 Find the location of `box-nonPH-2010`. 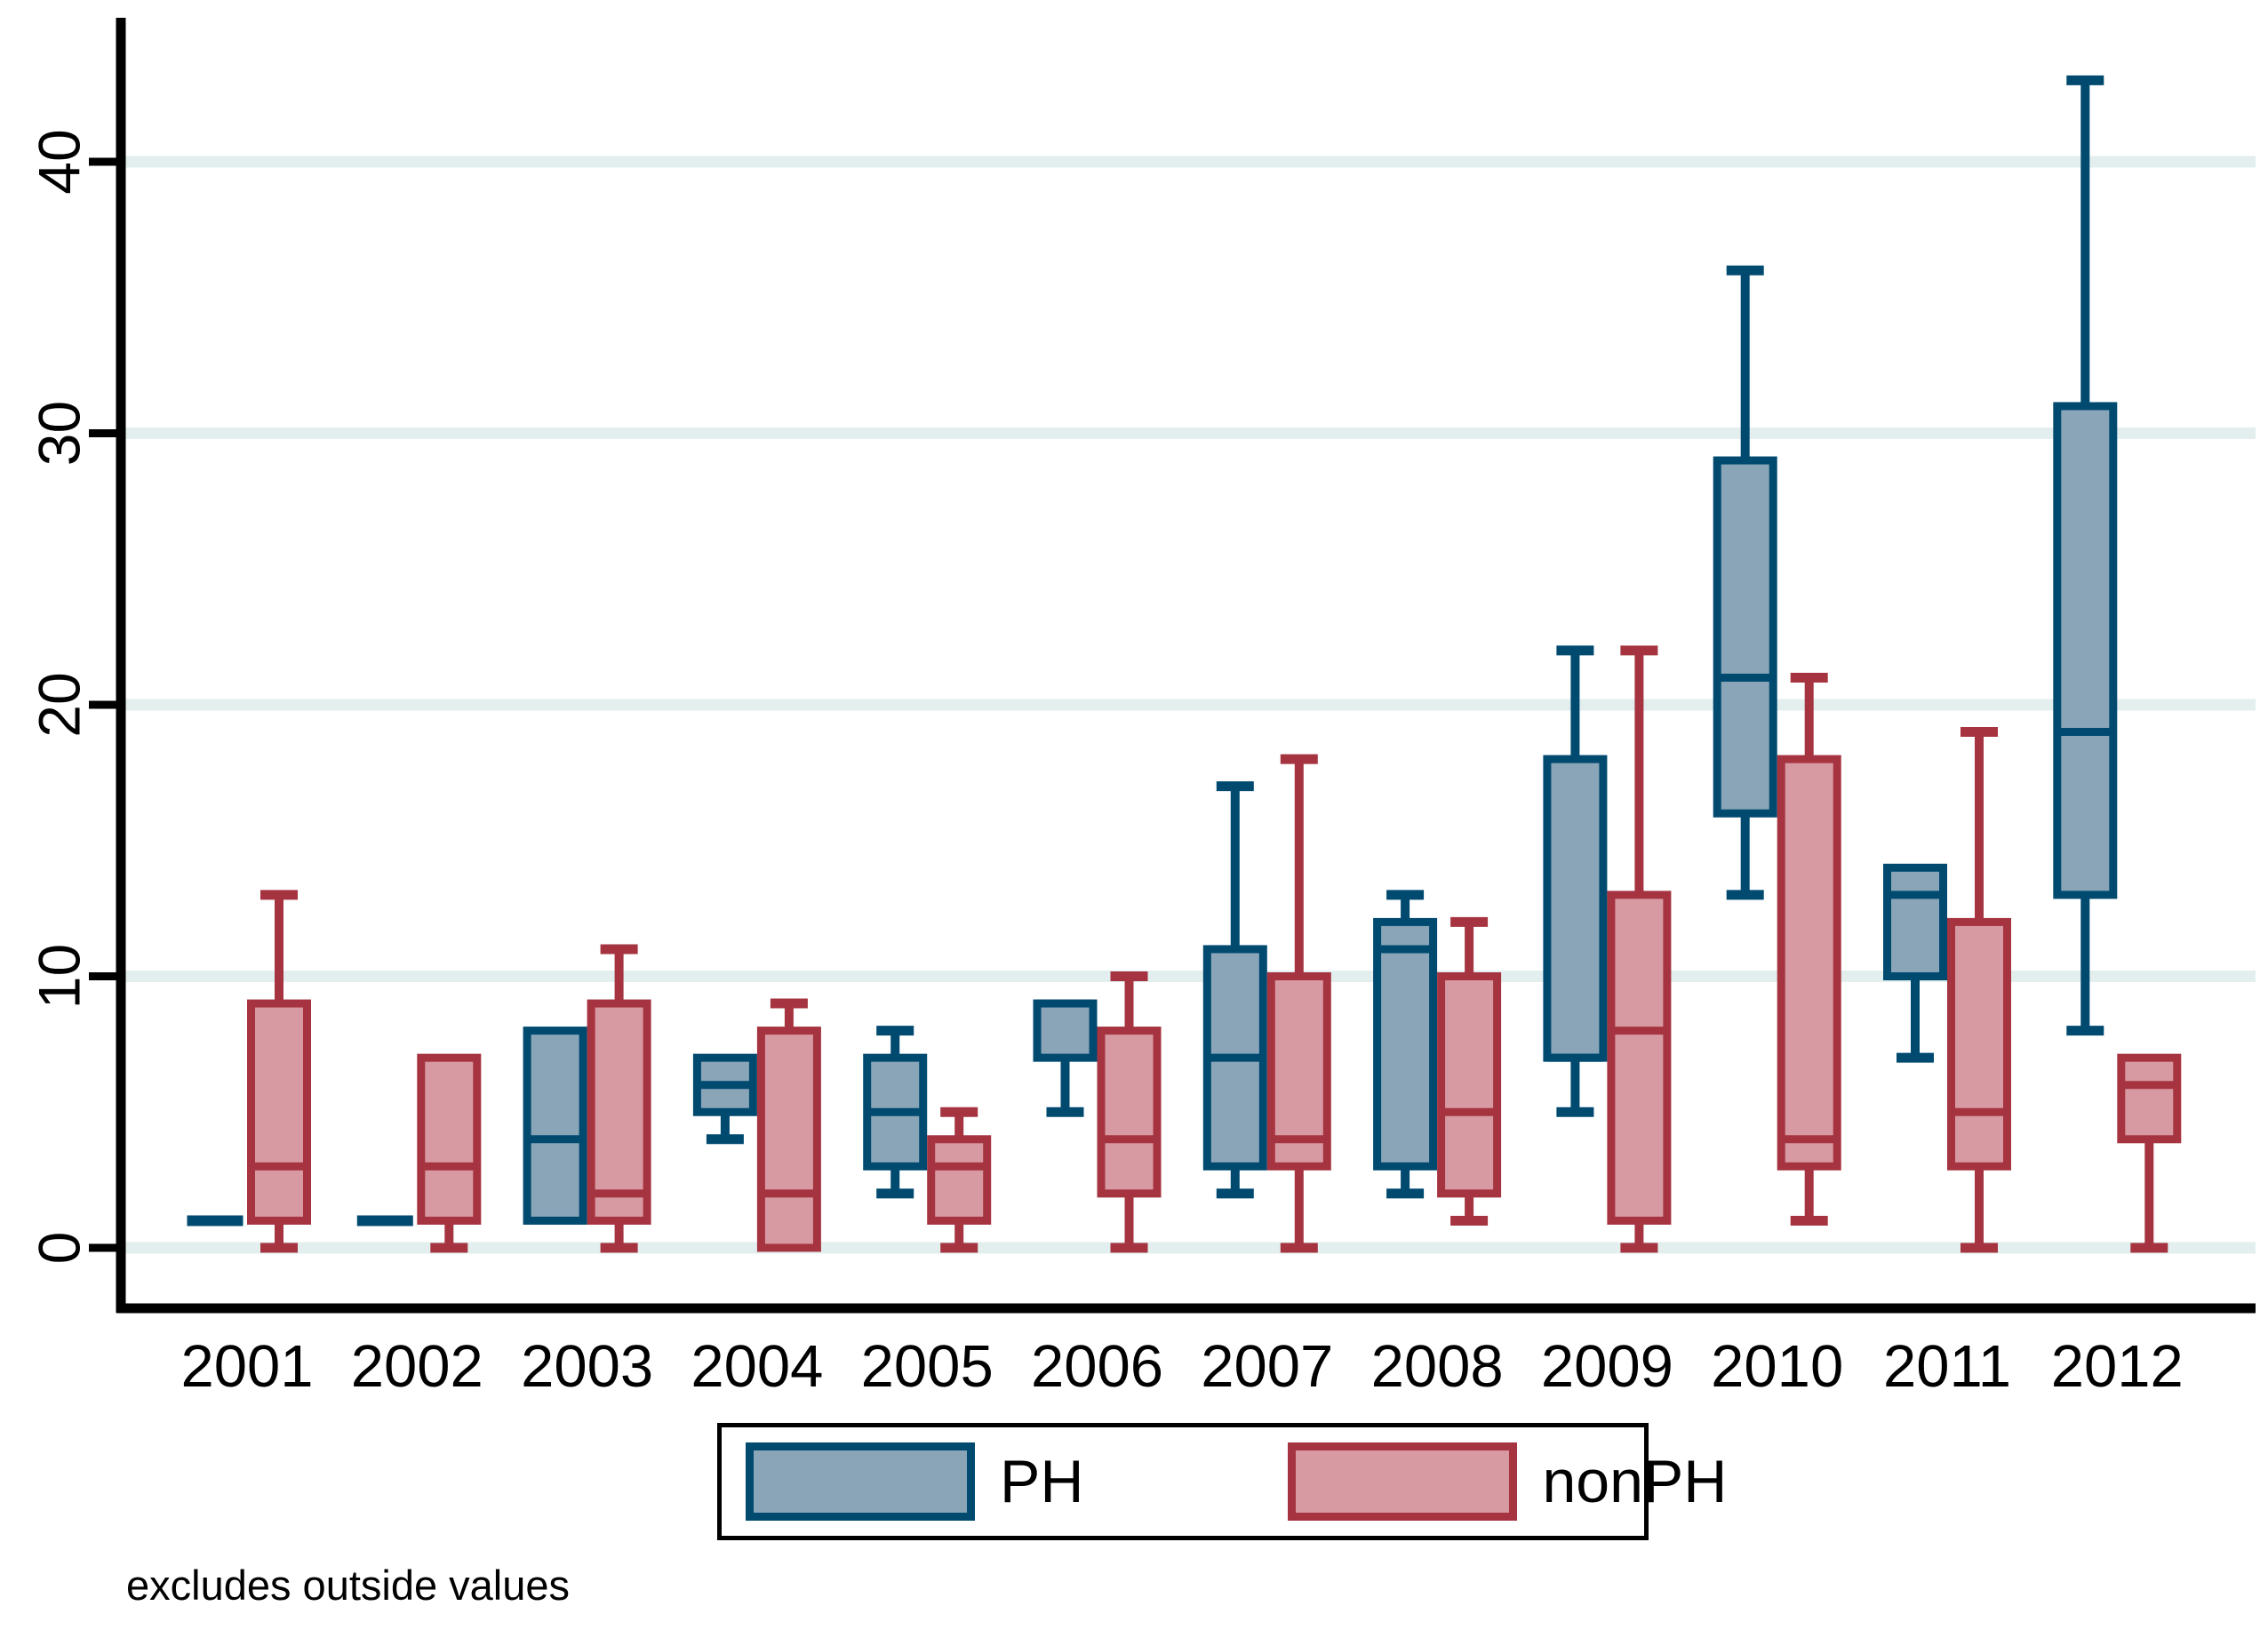

box-nonPH-2010 is located at coordinates (1809, 963).